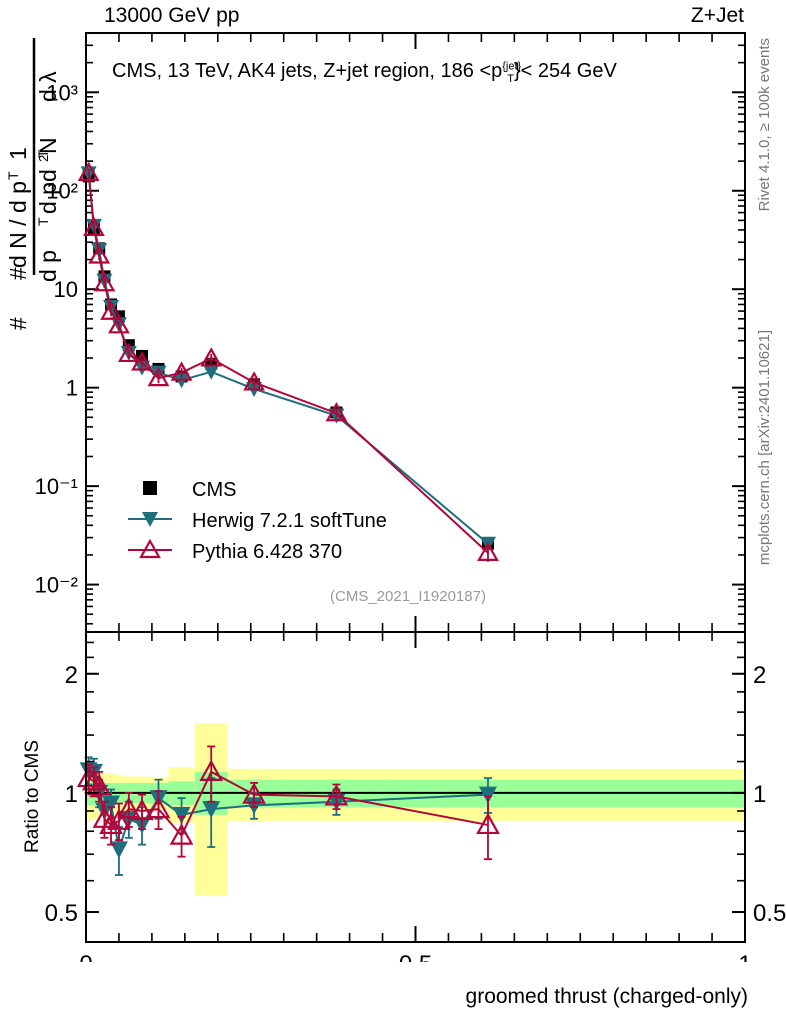 Image resolution: width=786 pixels, height=1024 pixels. I want to click on main-ytick-label: 10³, so click(62, 92).